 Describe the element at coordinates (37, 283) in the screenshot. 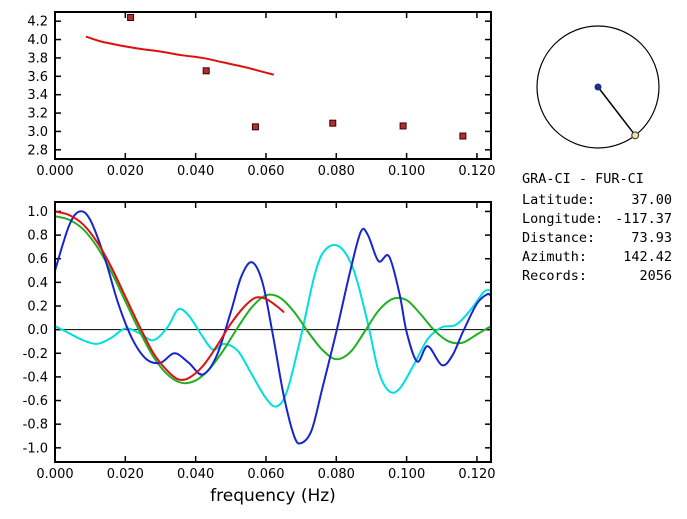

I see `y-tick-label: 0.4` at that location.